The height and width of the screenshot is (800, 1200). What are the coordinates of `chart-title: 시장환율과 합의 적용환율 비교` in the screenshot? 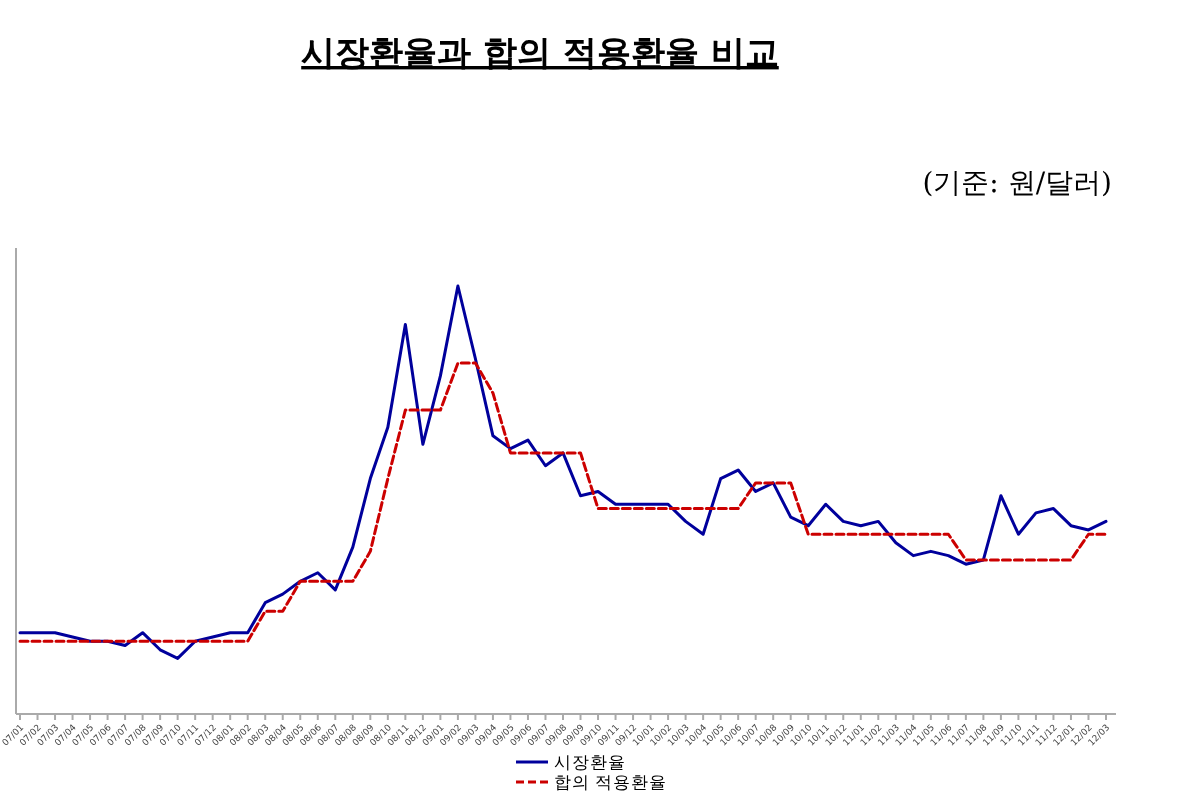 It's located at (540, 54).